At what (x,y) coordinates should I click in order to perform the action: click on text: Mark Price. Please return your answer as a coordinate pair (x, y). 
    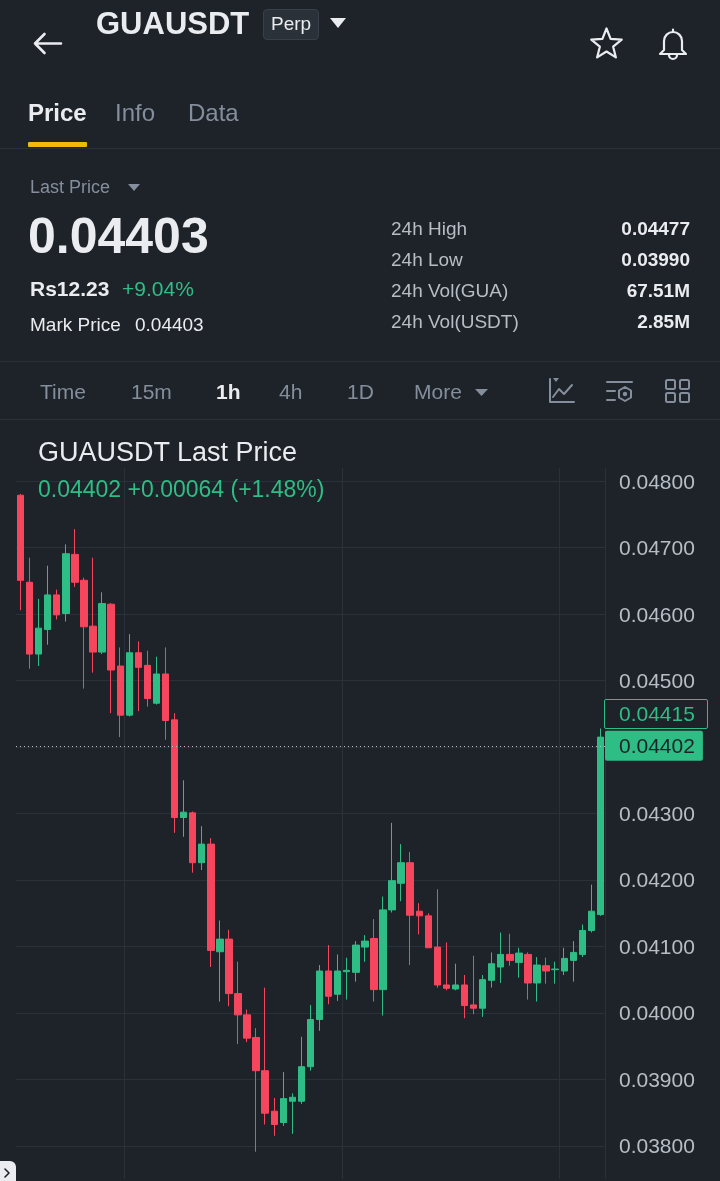
    Looking at the image, I should click on (75, 325).